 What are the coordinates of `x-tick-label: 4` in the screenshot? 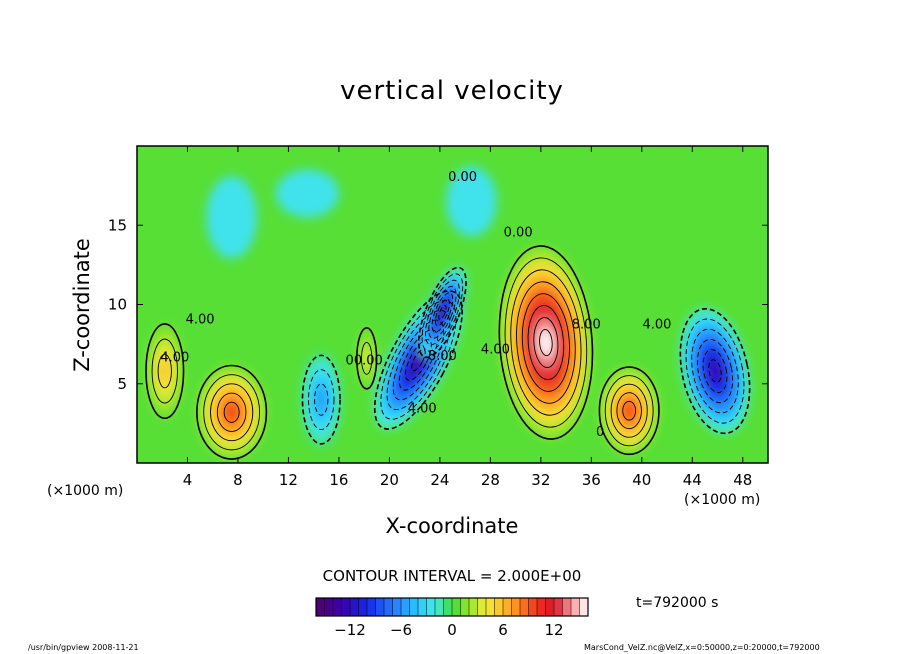 It's located at (188, 480).